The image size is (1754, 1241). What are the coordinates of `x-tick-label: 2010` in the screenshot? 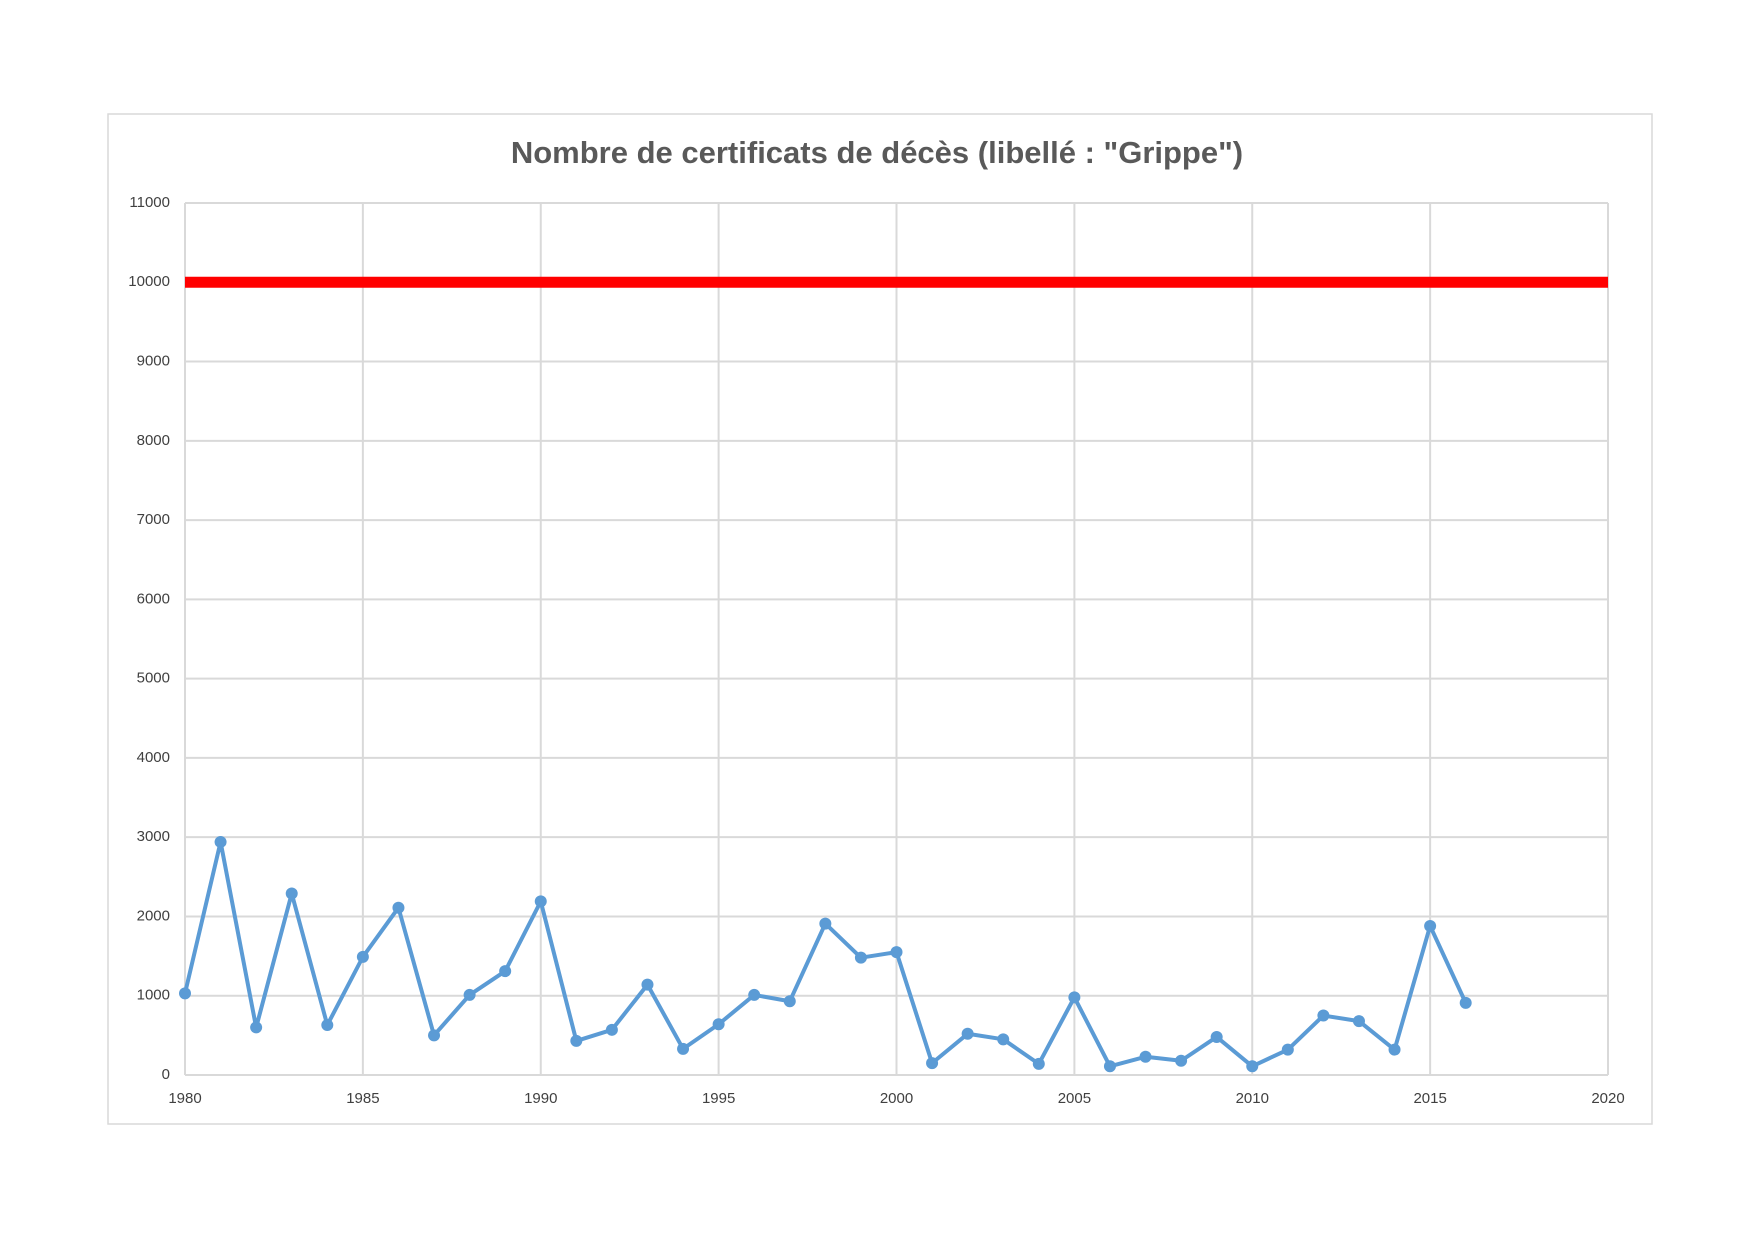 It's located at (1252, 1098).